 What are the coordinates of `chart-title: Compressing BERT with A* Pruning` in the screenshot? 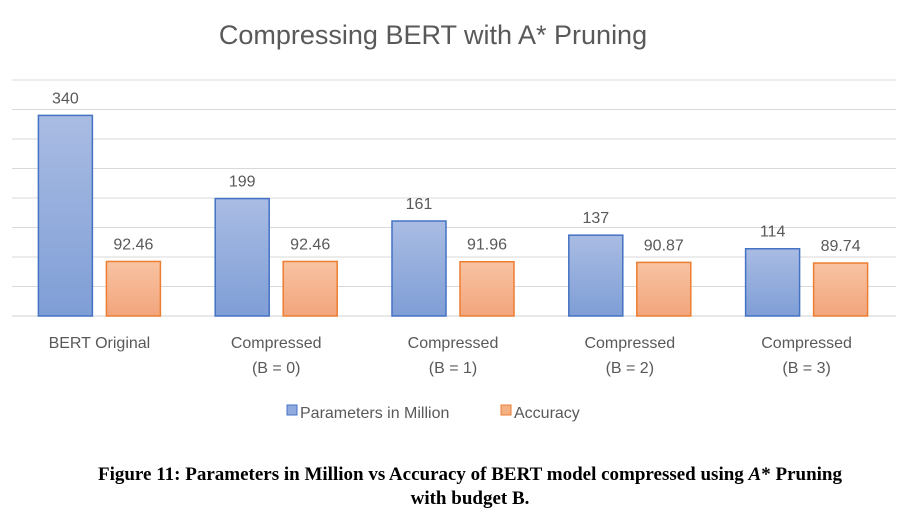 It's located at (433, 35).